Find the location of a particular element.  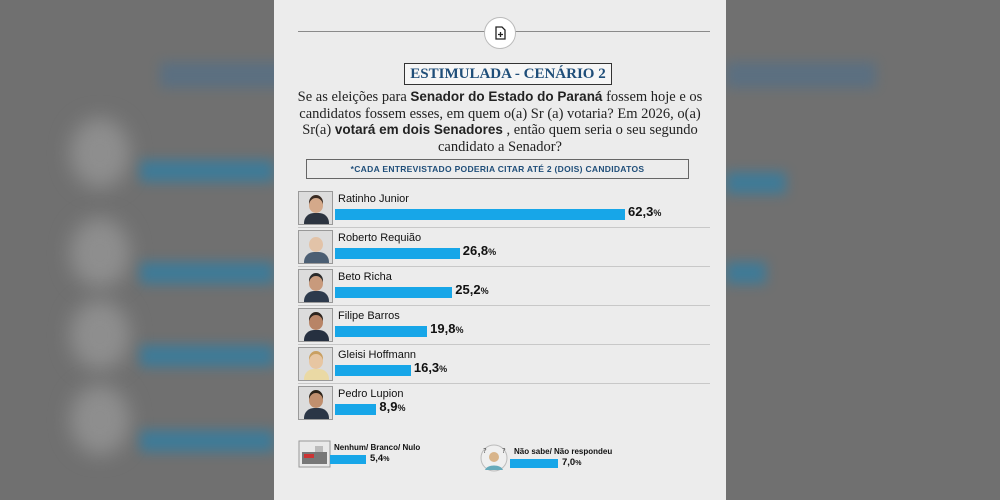

footer-dont-know: ?? Não sabe/ Não respondeu 7,0% is located at coordinates (578, 459).